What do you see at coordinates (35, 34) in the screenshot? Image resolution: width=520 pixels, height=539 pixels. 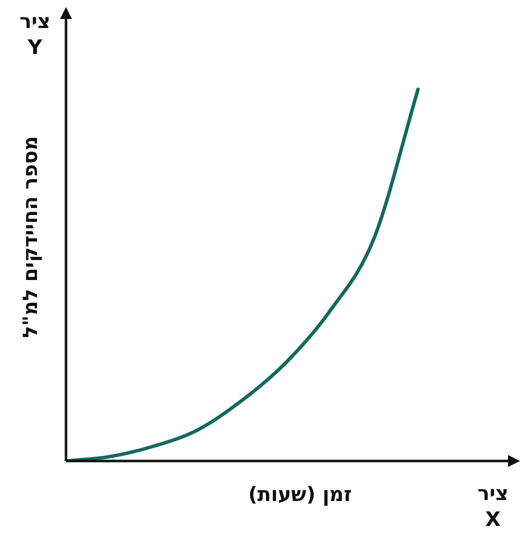 I see `text: ציר Y` at bounding box center [35, 34].